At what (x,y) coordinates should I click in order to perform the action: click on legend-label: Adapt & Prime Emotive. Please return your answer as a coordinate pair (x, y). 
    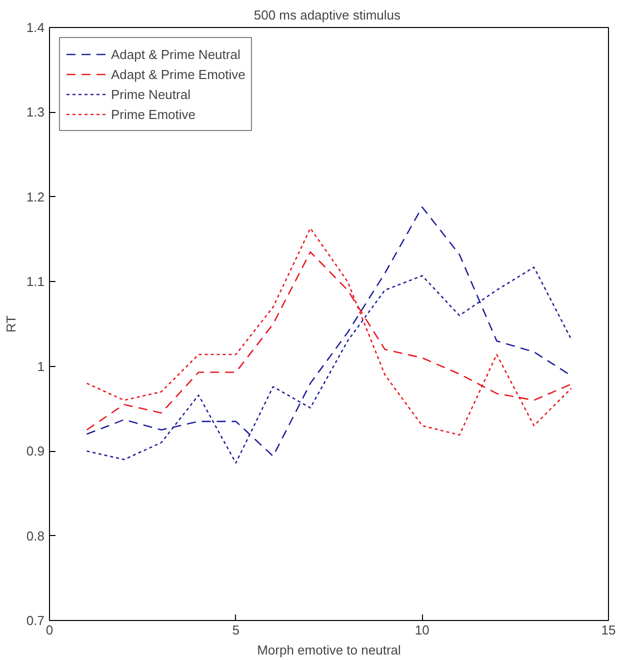
    Looking at the image, I should click on (178, 74).